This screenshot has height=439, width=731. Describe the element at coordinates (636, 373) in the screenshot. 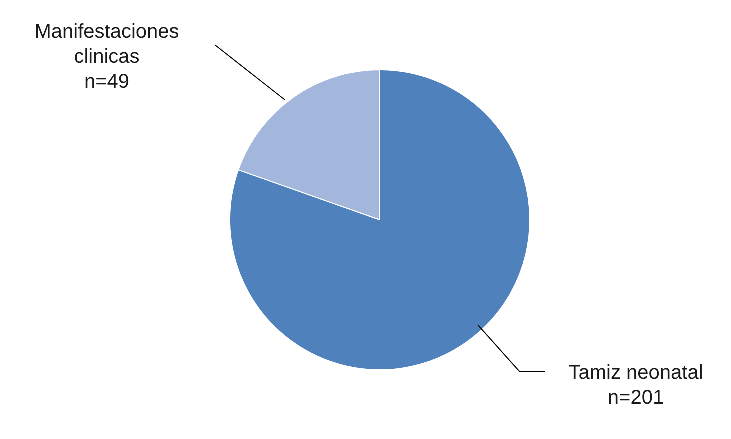

I see `slice-label: Tamiz neonatal` at that location.